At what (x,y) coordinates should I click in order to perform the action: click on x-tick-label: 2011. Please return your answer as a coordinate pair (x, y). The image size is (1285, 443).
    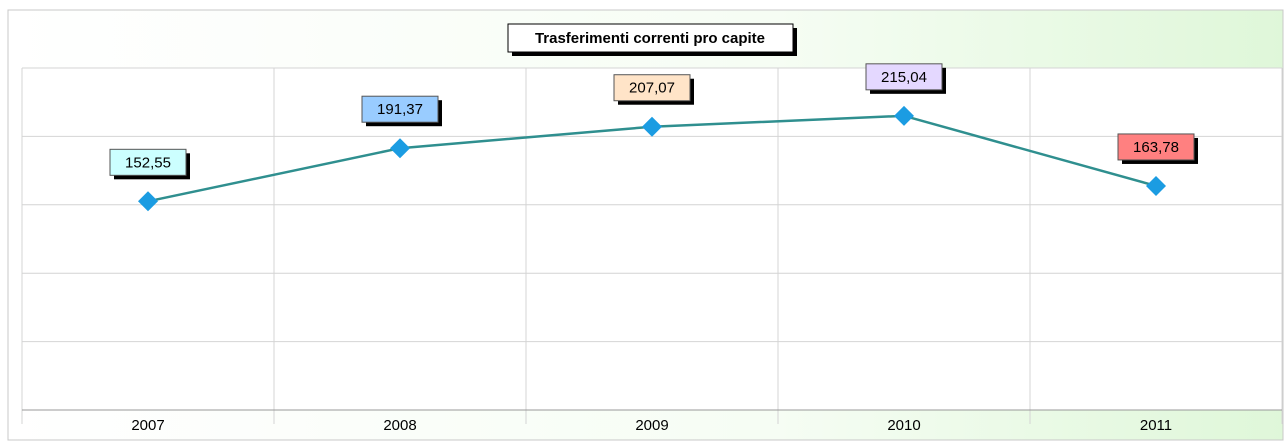
    Looking at the image, I should click on (1156, 425).